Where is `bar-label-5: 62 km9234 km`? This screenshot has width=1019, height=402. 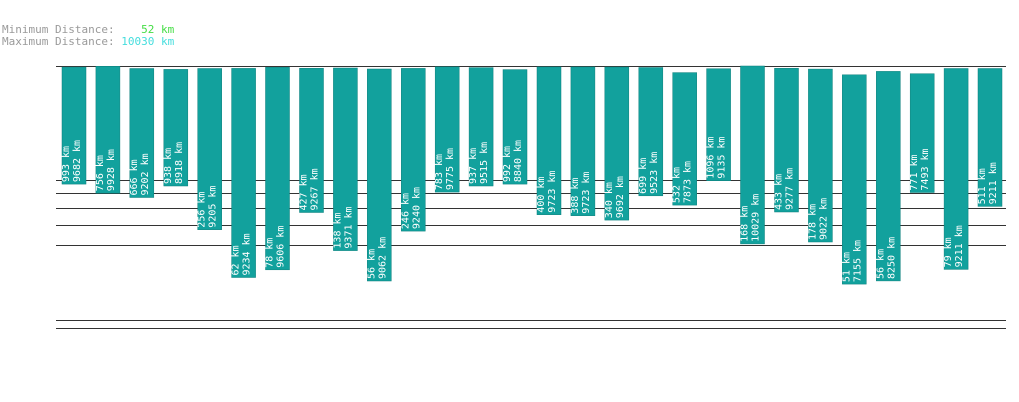
bar-label-5: 62 km9234 km is located at coordinates (242, 254).